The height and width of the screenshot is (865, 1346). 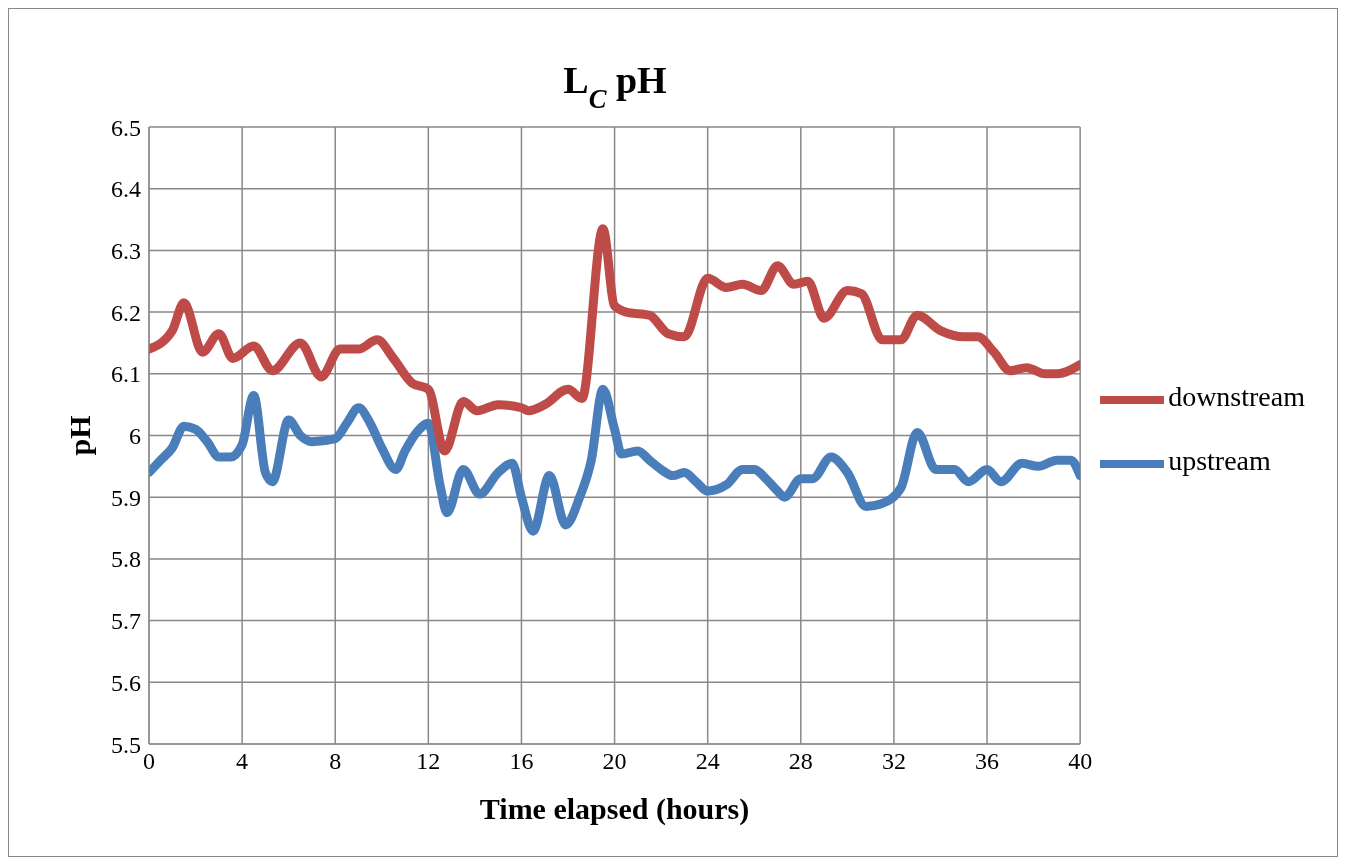 I want to click on legend-label: downstream, so click(x=1236, y=396).